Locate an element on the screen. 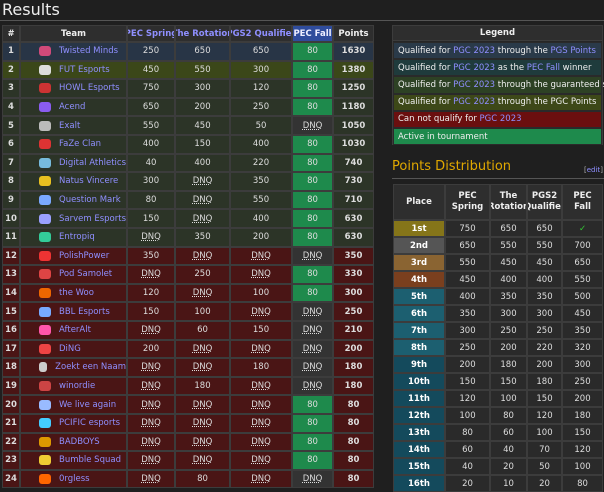  team-name: winordie is located at coordinates (77, 386).